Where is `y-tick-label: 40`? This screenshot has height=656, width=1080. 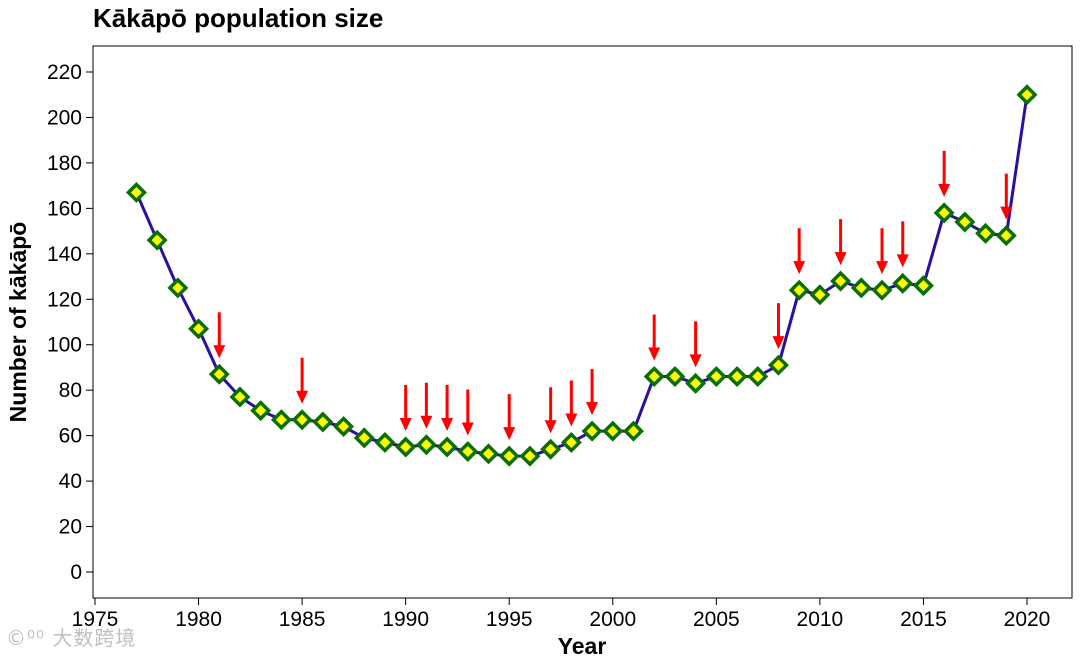
y-tick-label: 40 is located at coordinates (70, 481).